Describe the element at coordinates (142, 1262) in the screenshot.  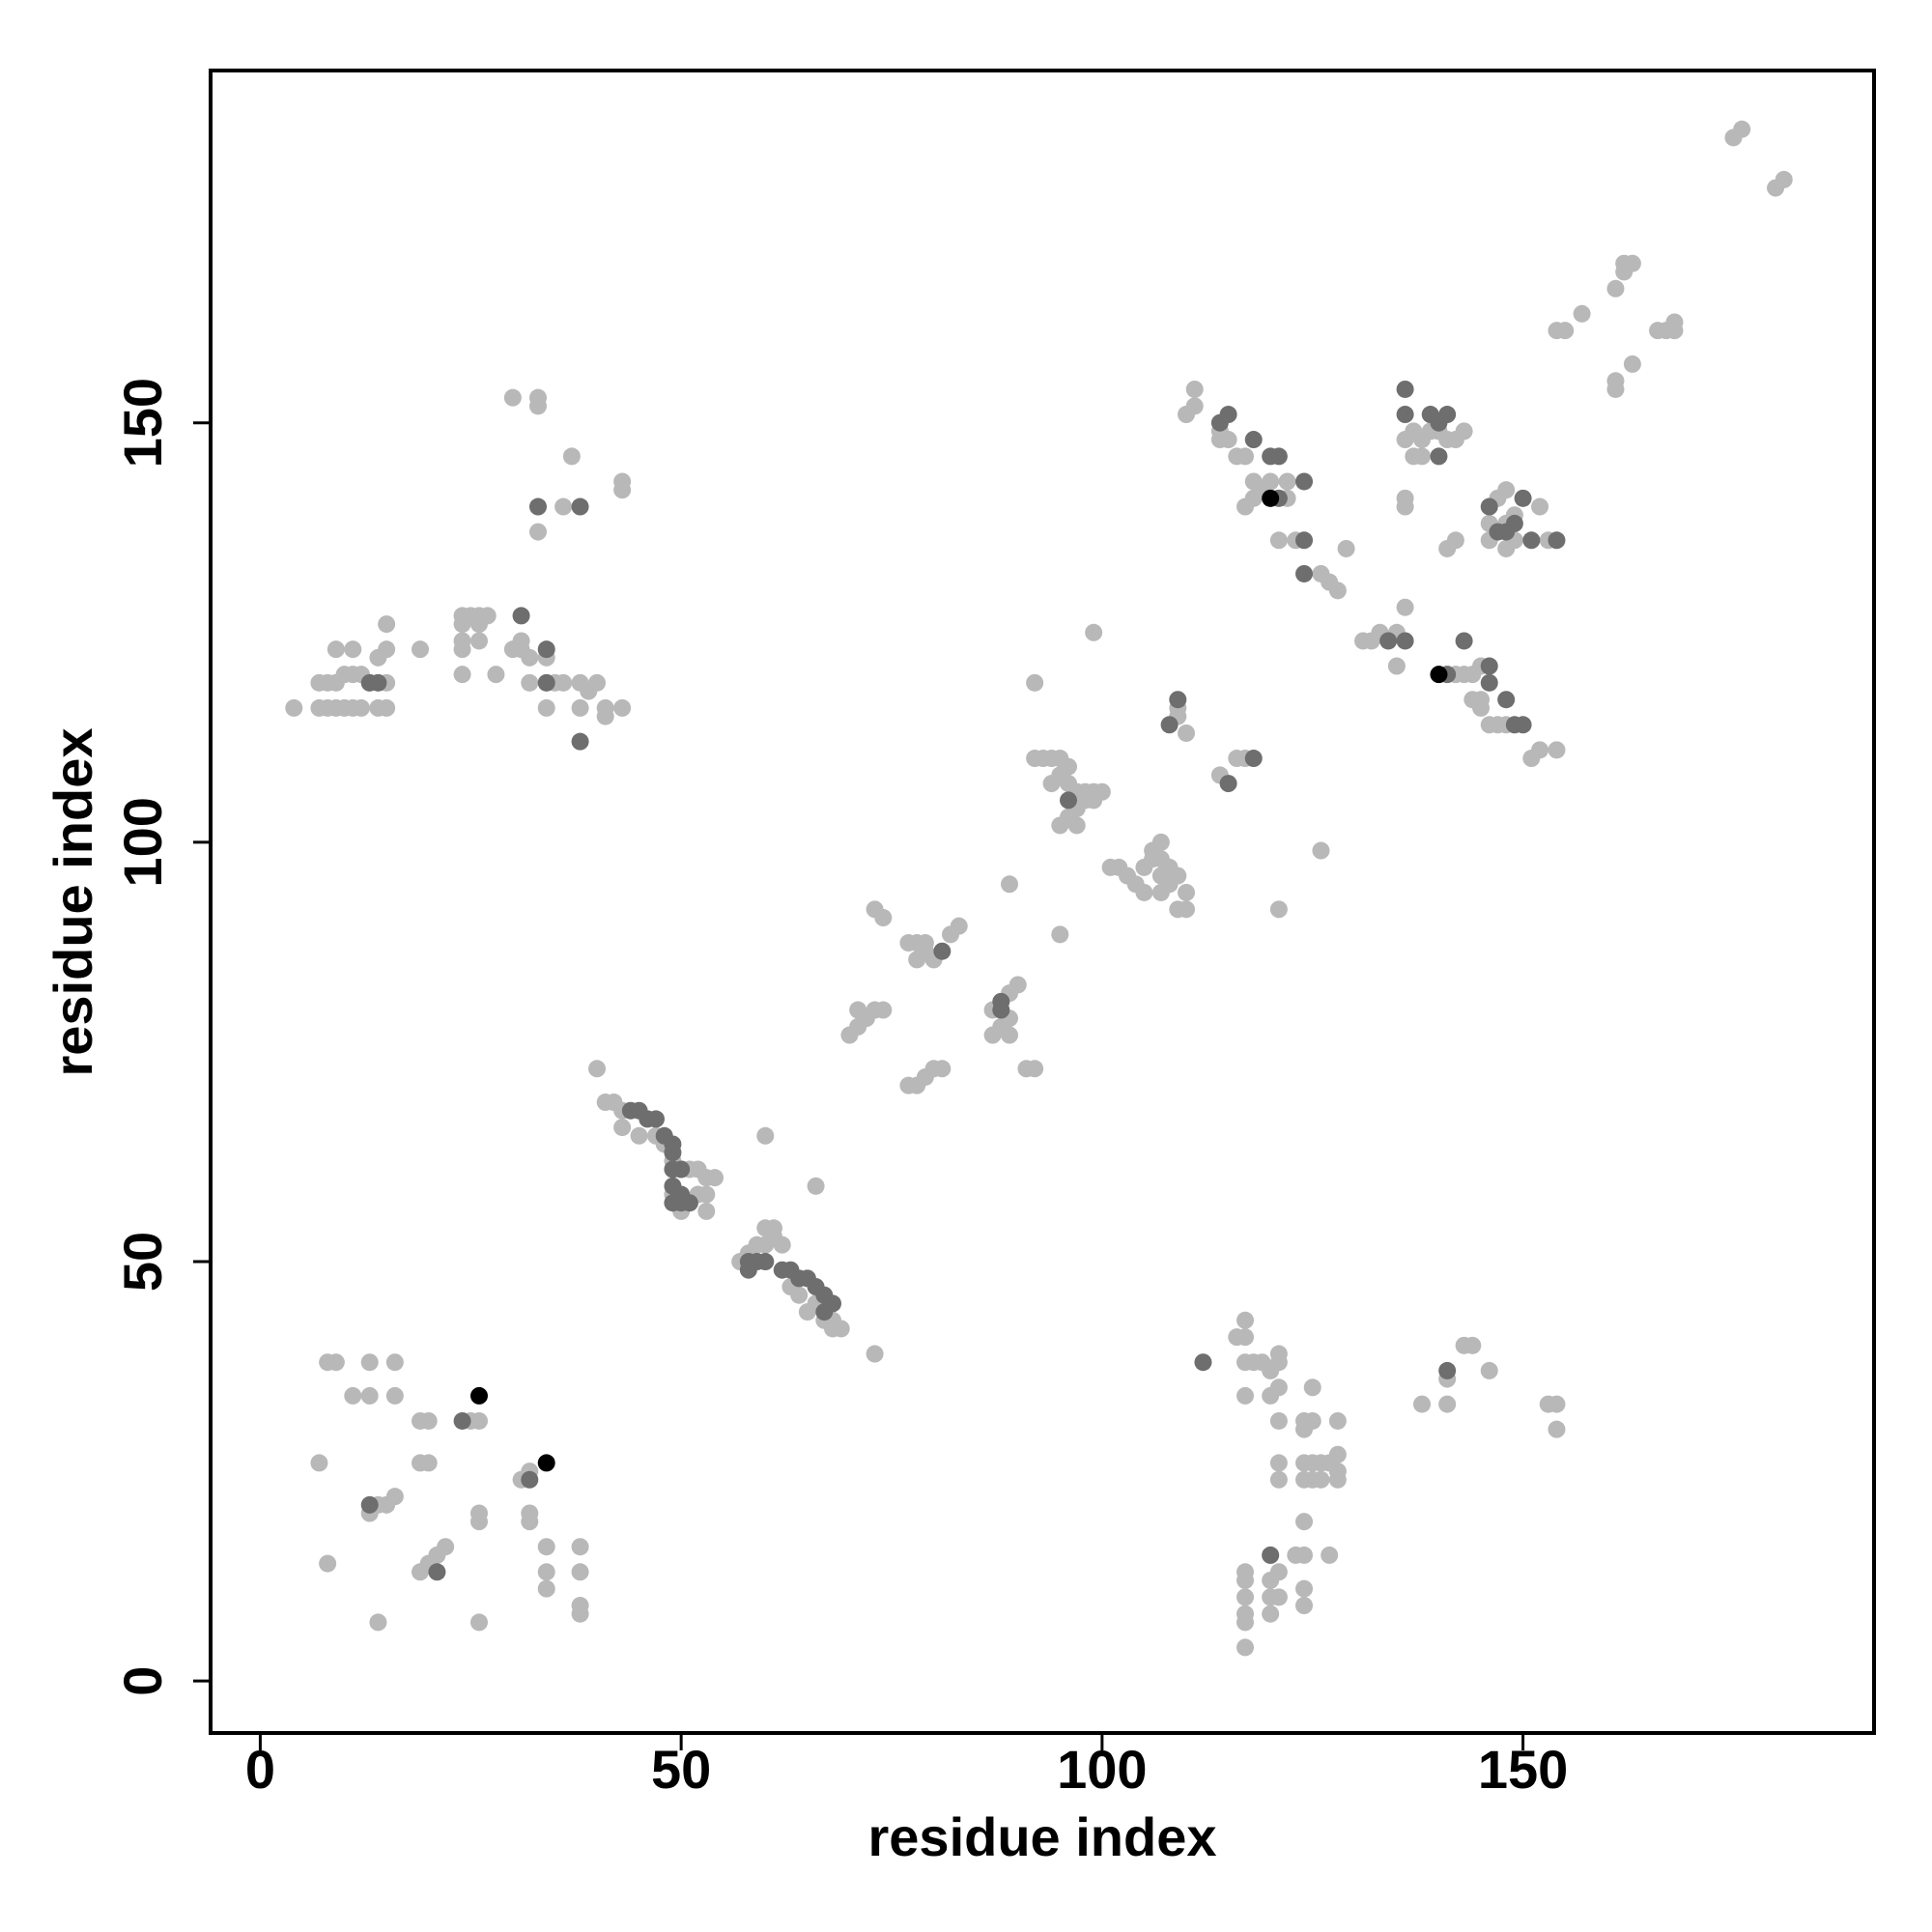
I see `y-tick-label: 50` at that location.